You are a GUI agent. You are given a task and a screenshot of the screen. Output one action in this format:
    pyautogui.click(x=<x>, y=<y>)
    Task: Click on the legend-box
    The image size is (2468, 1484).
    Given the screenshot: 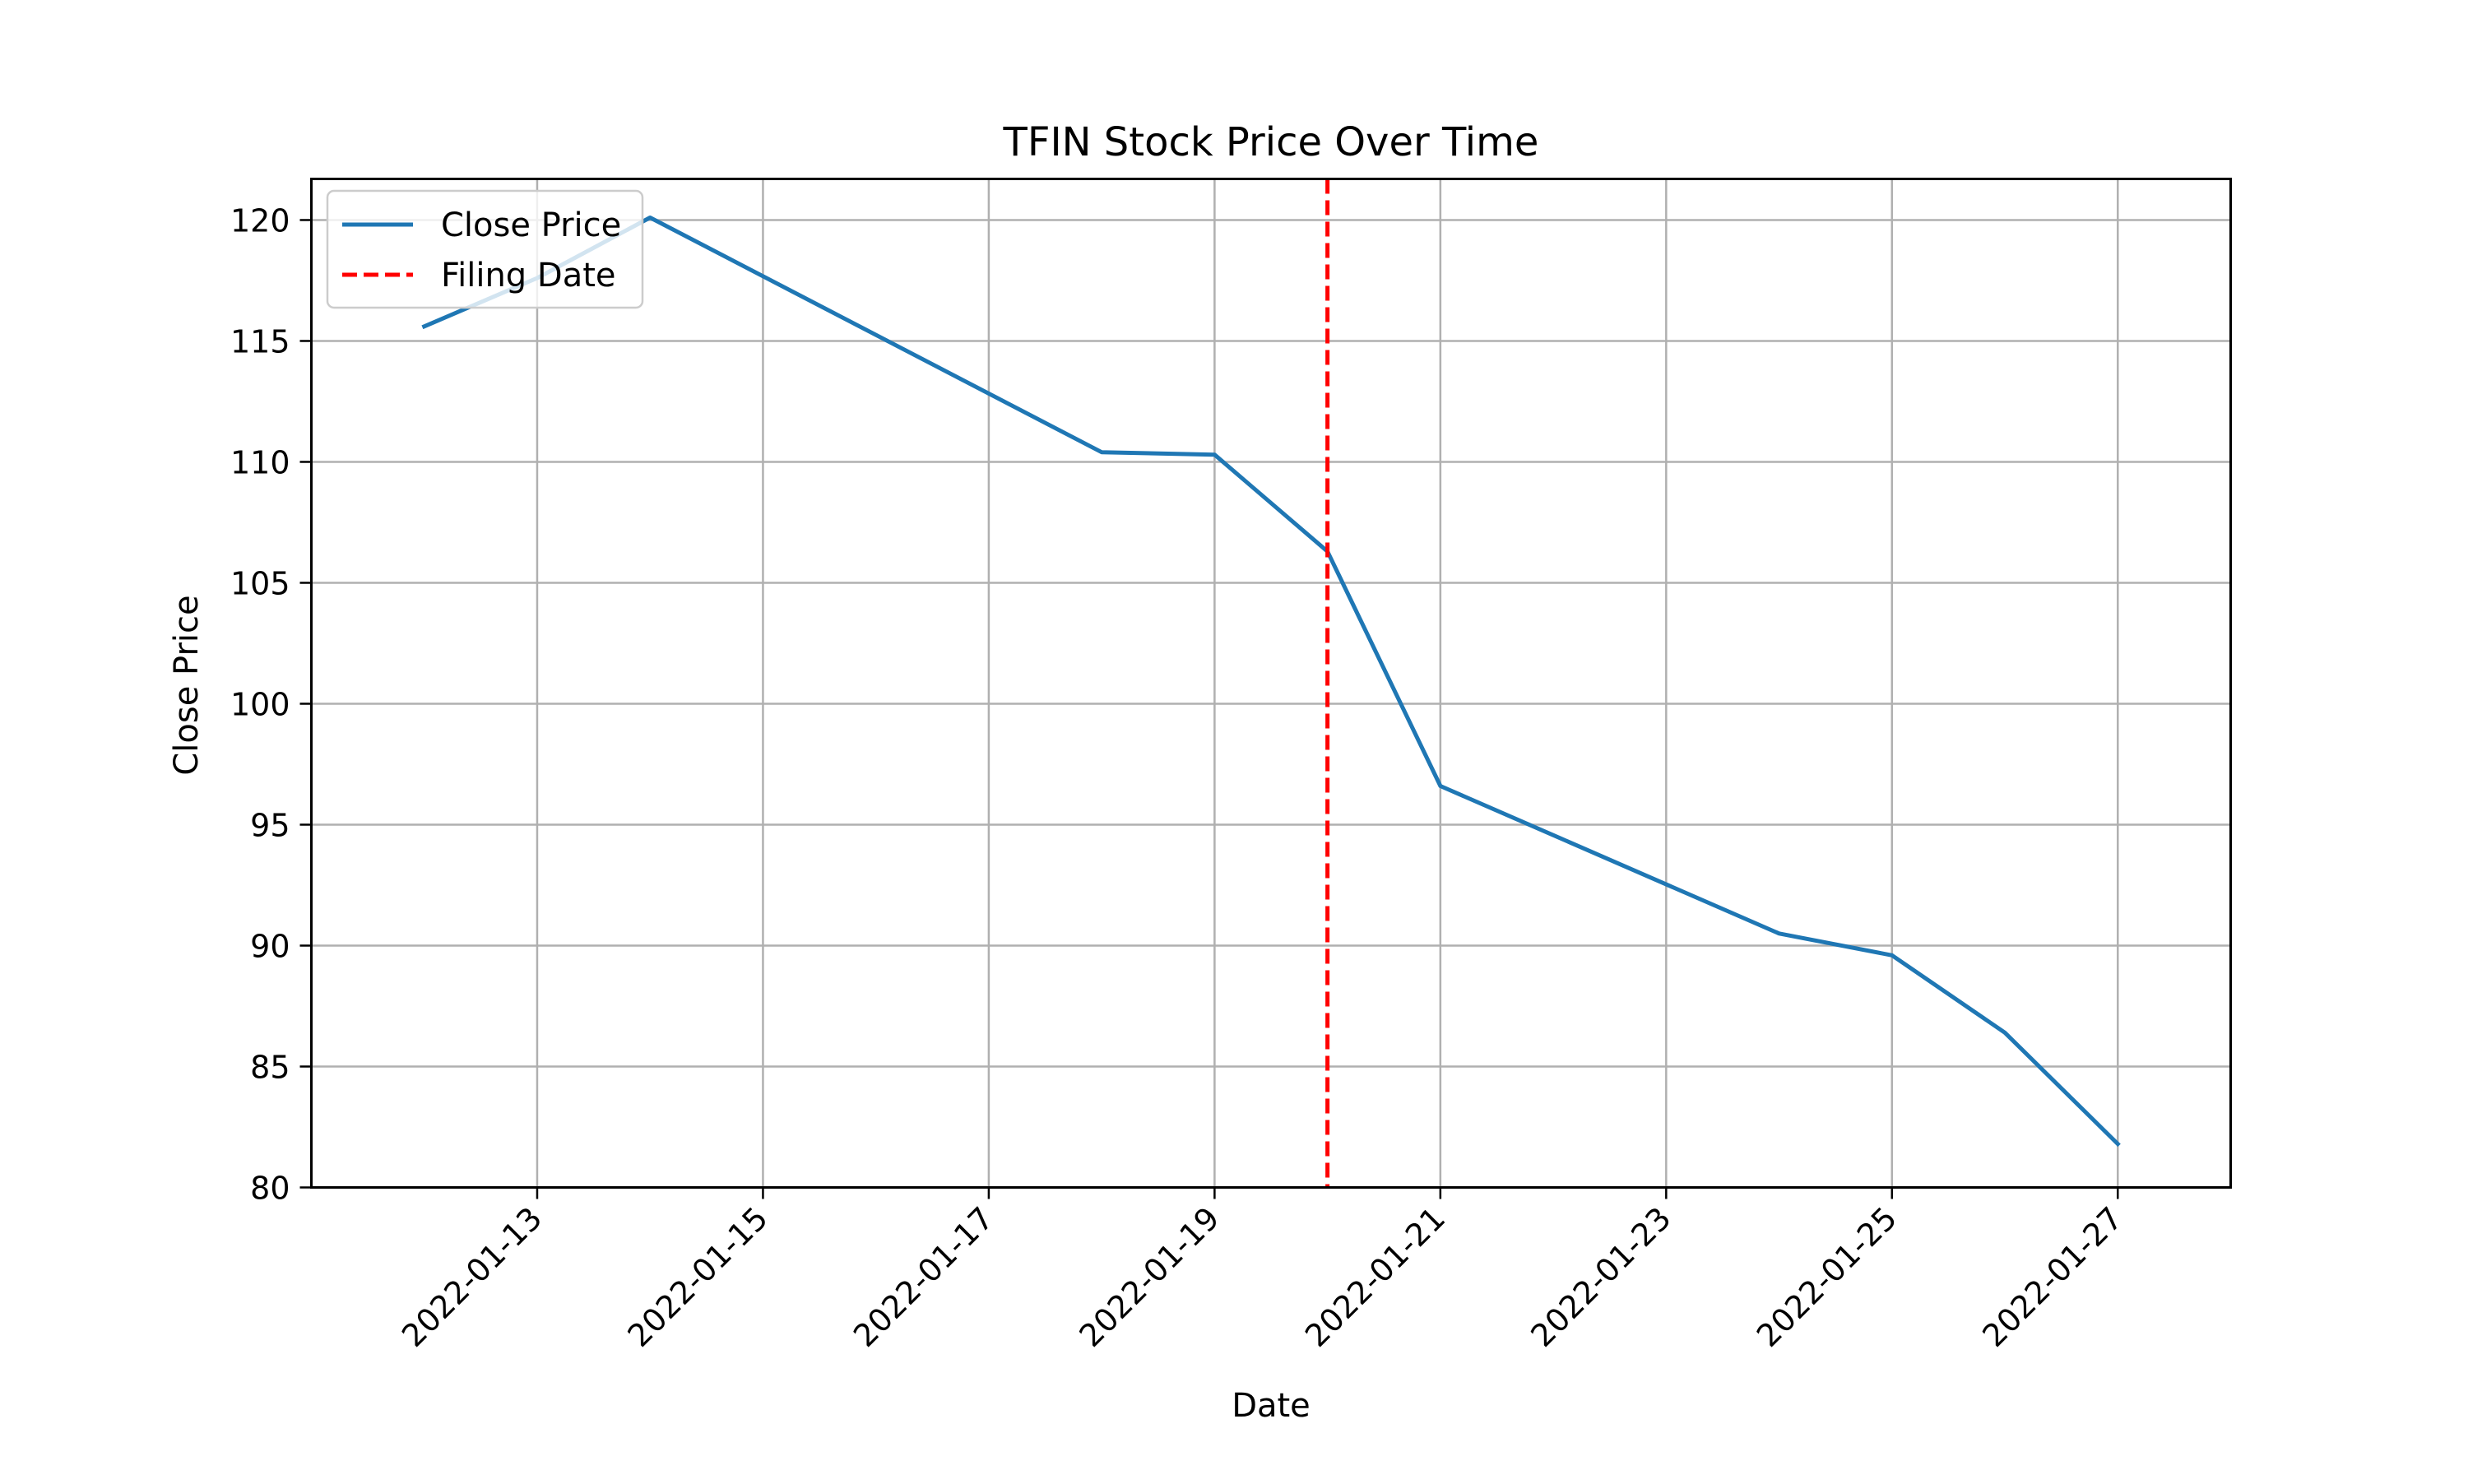 What is the action you would take?
    pyautogui.click(x=485, y=249)
    